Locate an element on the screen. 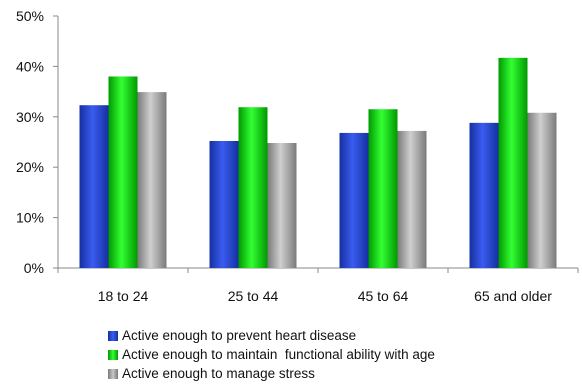 This screenshot has width=582, height=388. x-tick-label: 45 to 64 is located at coordinates (383, 296).